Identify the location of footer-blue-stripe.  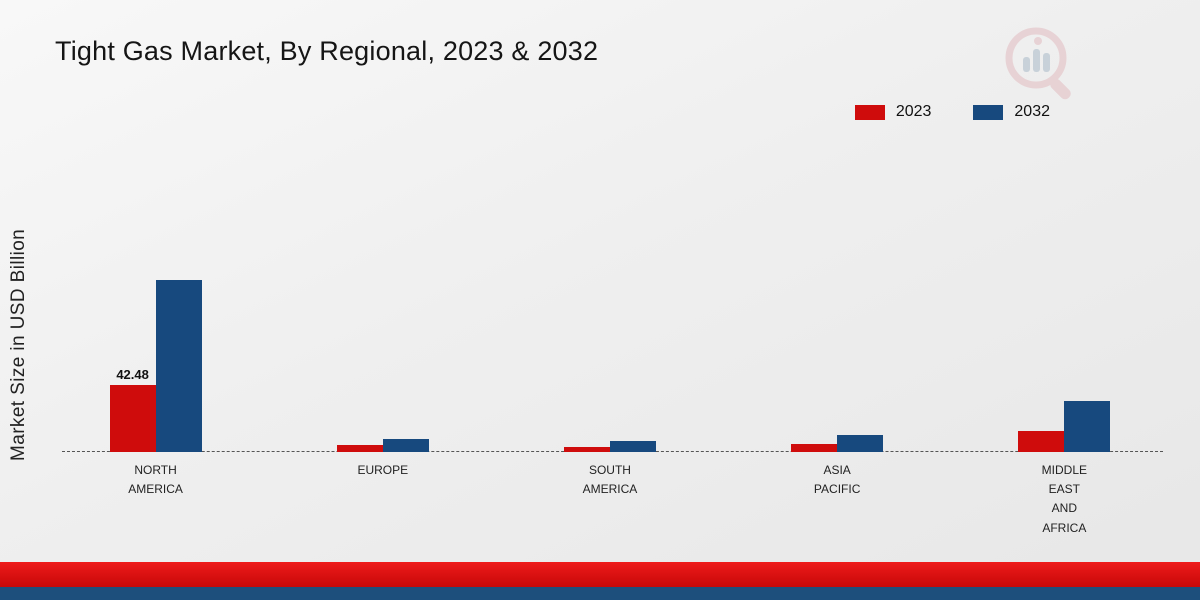
(600, 593).